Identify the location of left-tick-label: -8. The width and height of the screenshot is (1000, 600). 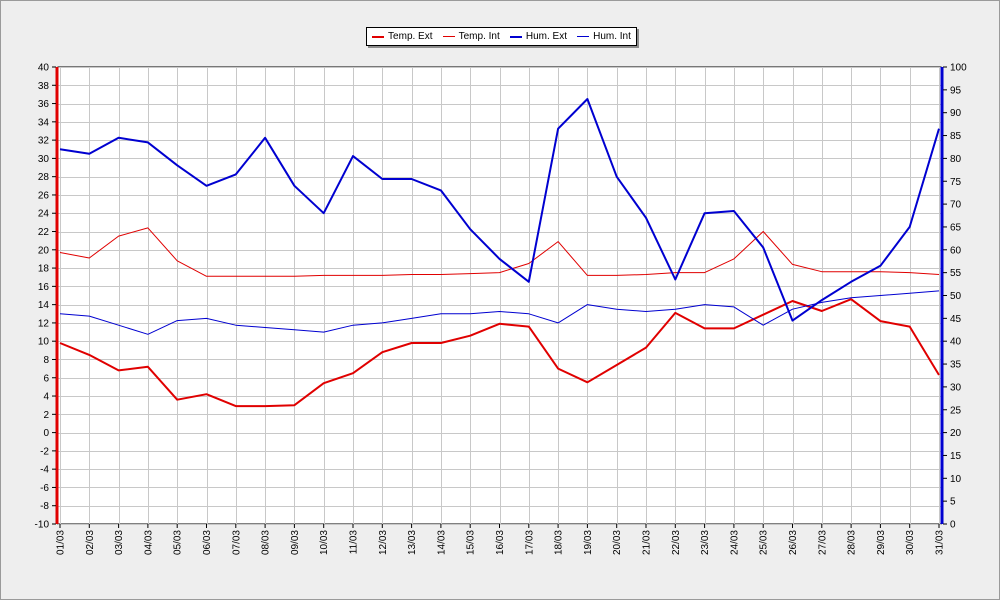
(44, 506).